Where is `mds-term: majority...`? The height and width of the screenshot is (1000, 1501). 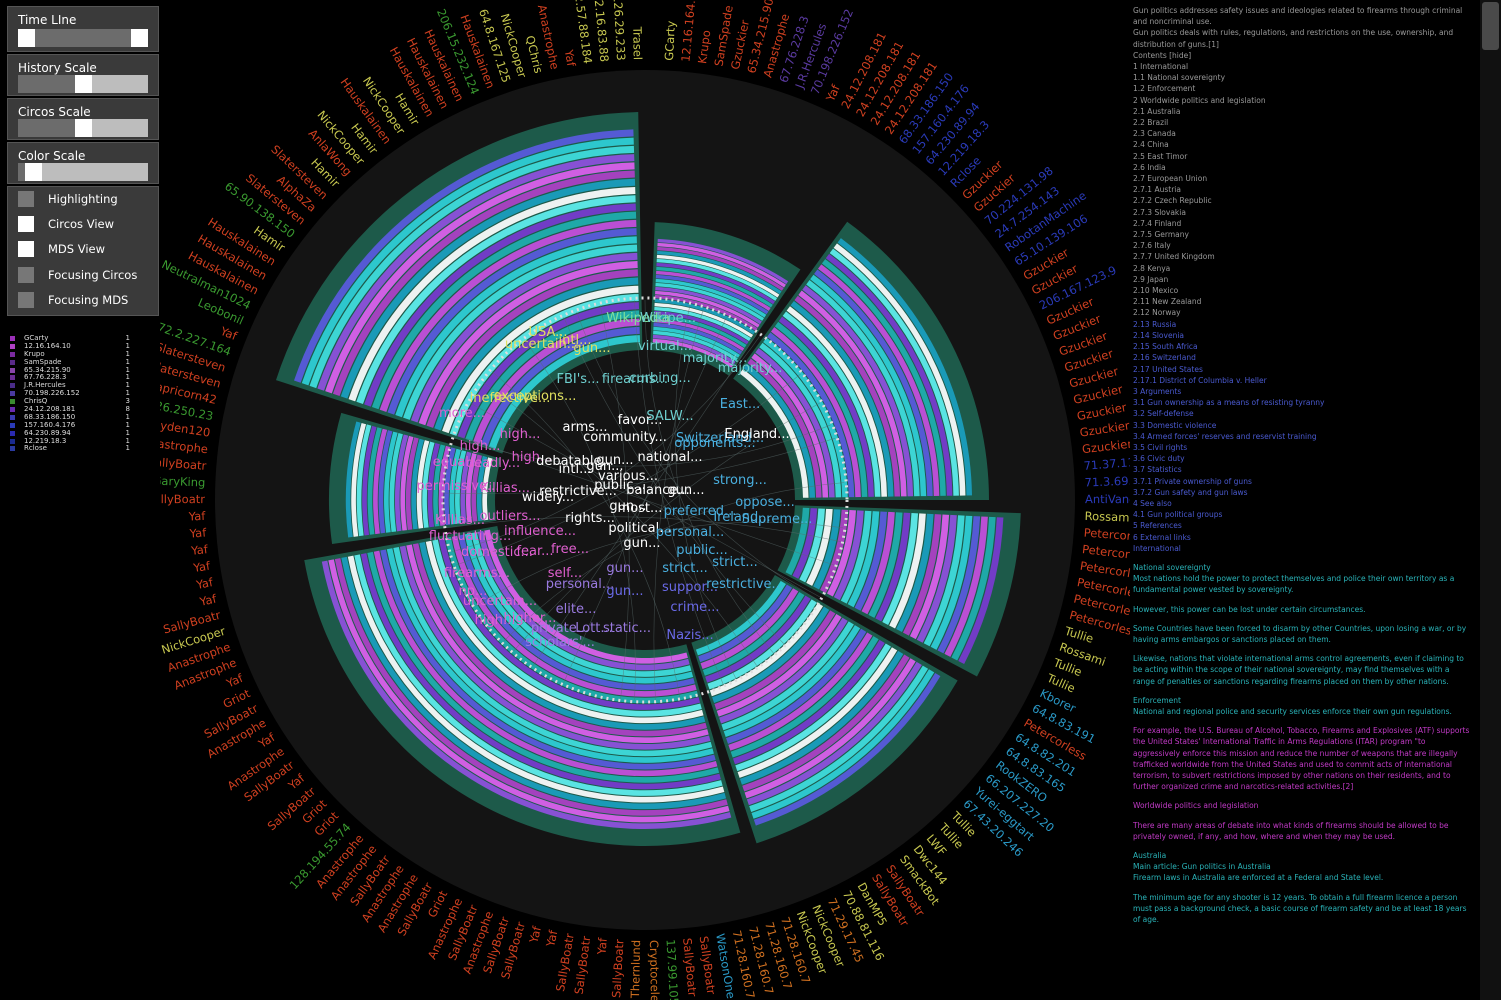
mds-term: majority... is located at coordinates (750, 368).